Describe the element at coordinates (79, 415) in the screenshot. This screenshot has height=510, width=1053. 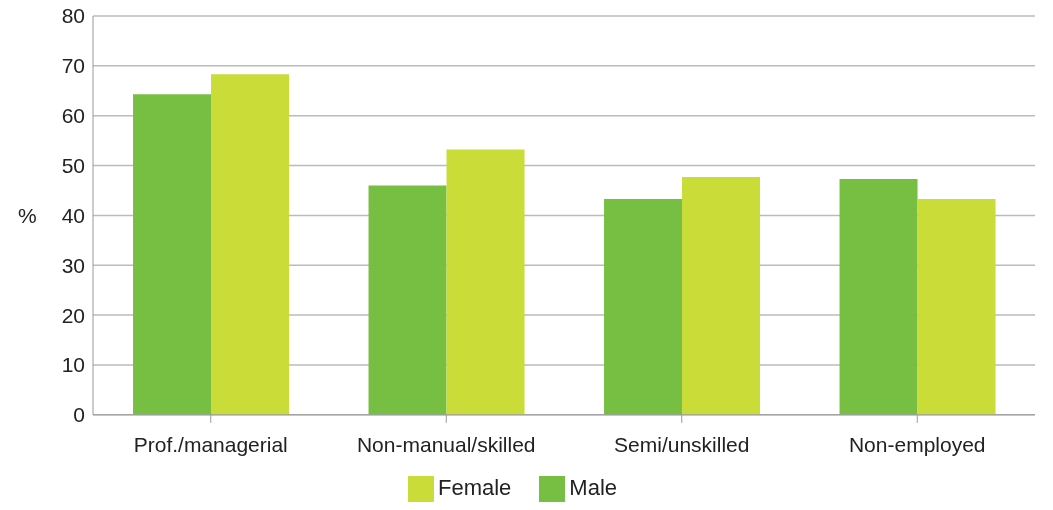
I see `y-tick-label: 0` at that location.